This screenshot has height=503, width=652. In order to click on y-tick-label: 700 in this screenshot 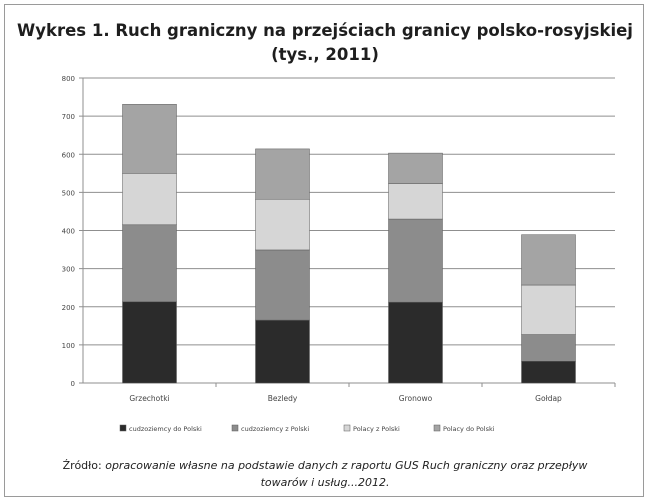, I will do `click(68, 117)`.